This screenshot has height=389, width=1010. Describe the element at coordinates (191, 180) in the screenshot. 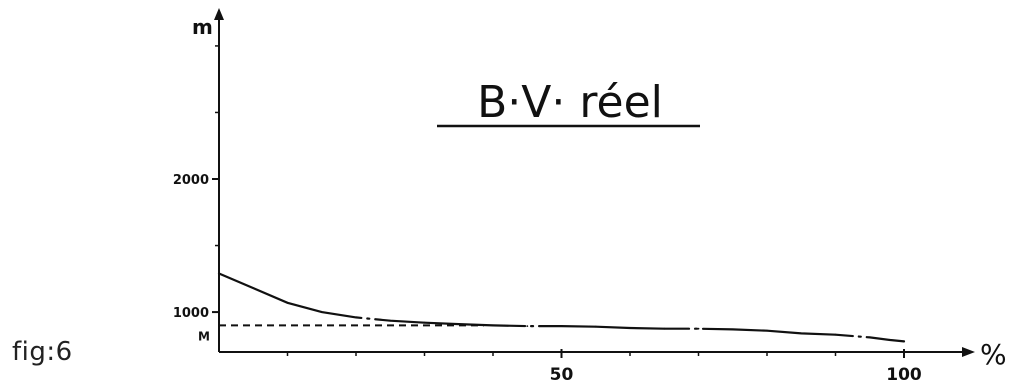

I see `y-tick-label-2000: 2000` at that location.